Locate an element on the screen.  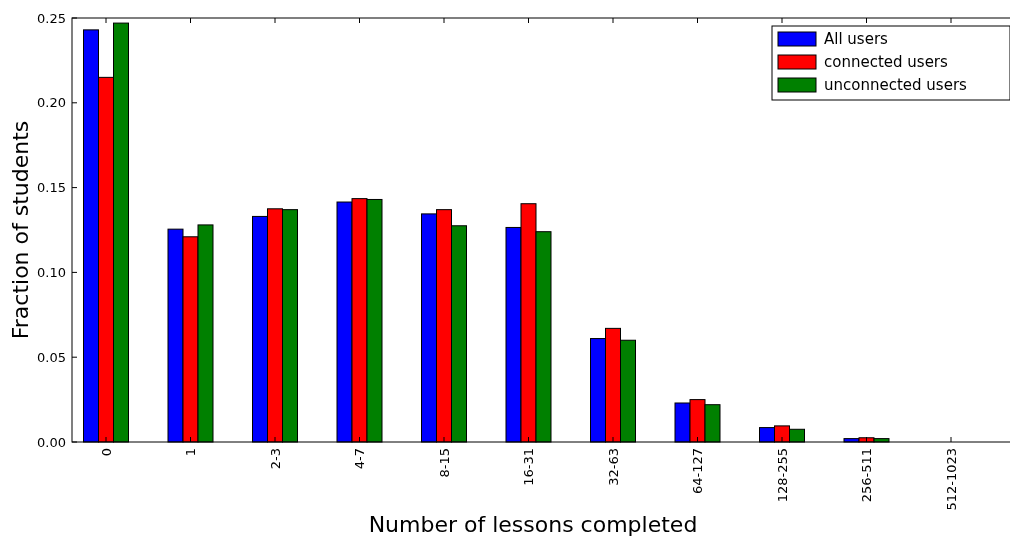
x-tick-label: 16-31 is located at coordinates (529, 467).